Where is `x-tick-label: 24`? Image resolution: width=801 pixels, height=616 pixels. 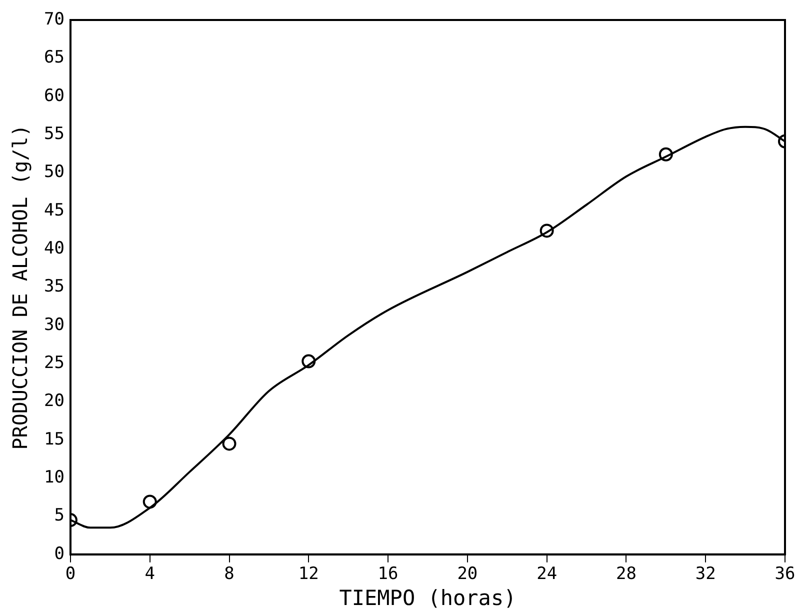
x-tick-label: 24 is located at coordinates (547, 574).